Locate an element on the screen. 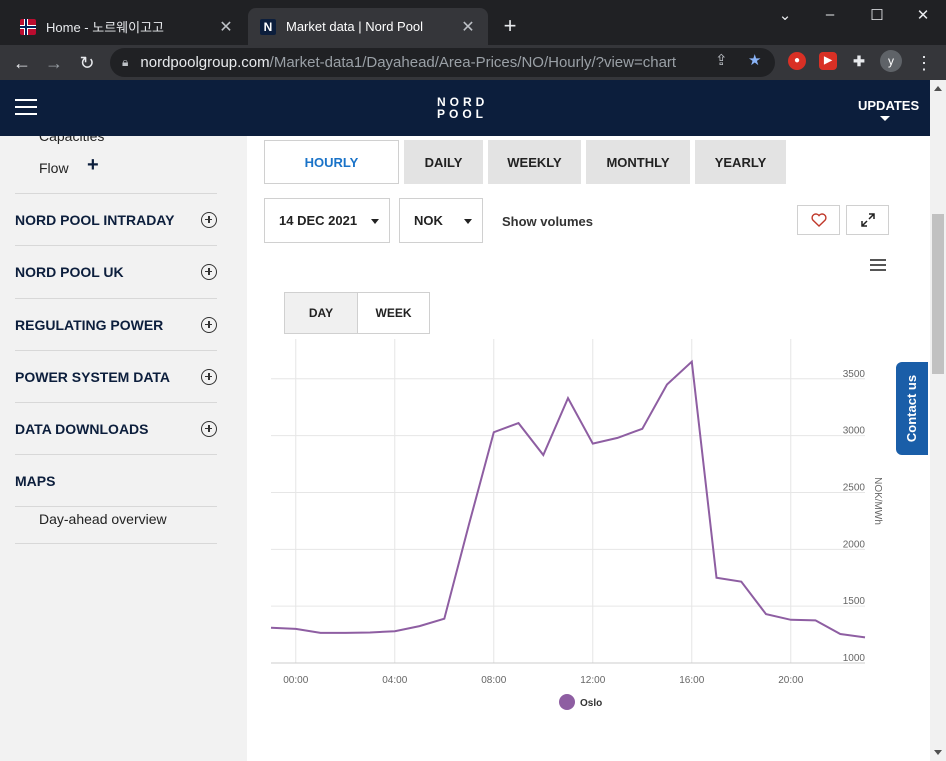  x-tick-label: 08:00 is located at coordinates (493, 680).